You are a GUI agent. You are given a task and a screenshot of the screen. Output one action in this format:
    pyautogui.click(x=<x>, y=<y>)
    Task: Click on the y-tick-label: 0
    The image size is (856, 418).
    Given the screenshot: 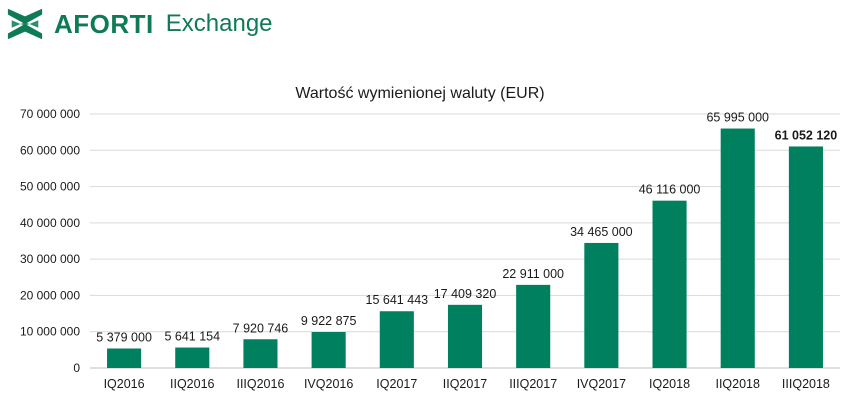 What is the action you would take?
    pyautogui.click(x=76, y=368)
    